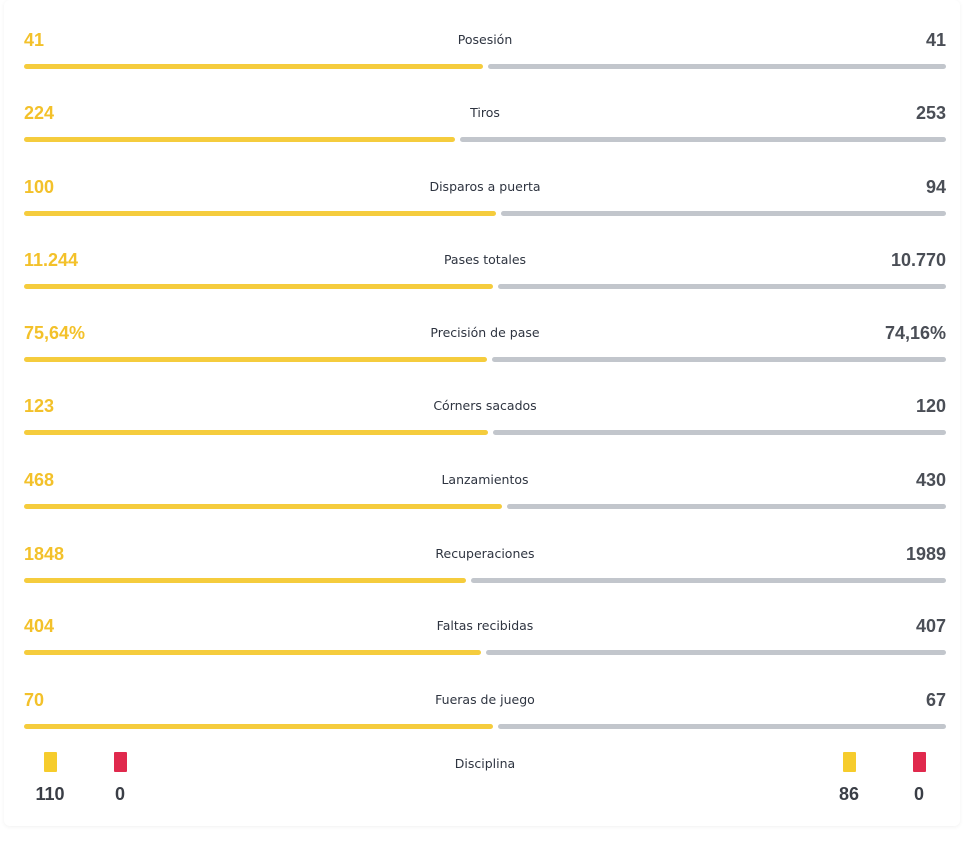 The height and width of the screenshot is (845, 964). Describe the element at coordinates (849, 778) in the screenshot. I see `away-yellow-cards: 86` at that location.